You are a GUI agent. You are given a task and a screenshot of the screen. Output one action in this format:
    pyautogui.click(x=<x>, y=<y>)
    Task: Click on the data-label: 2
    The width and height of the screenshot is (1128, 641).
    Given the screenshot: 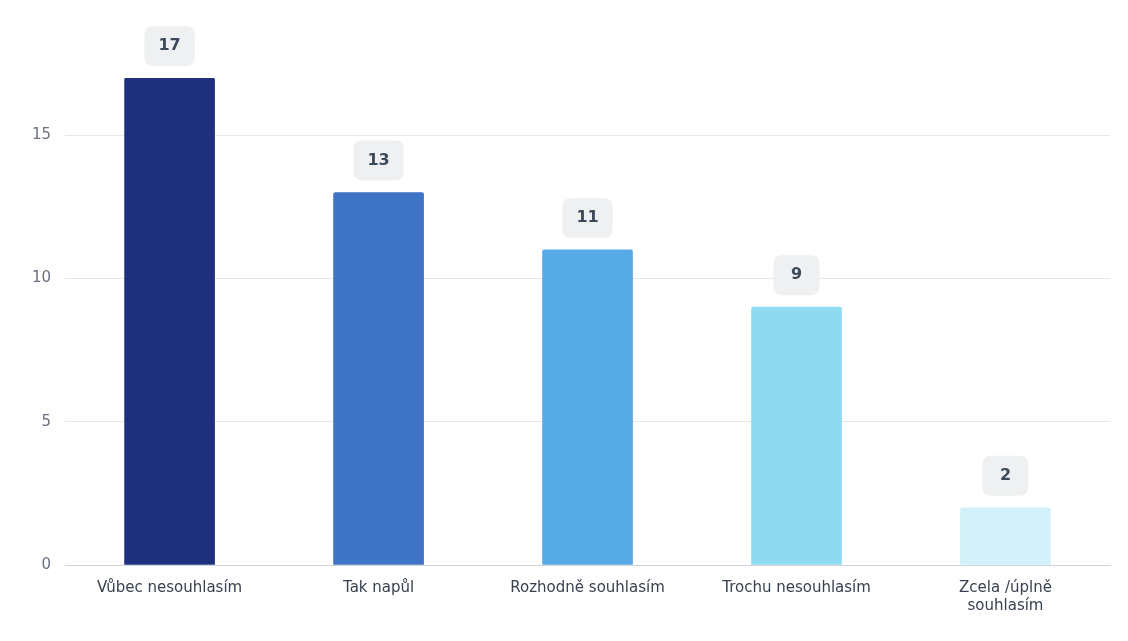 What is the action you would take?
    pyautogui.click(x=1005, y=474)
    